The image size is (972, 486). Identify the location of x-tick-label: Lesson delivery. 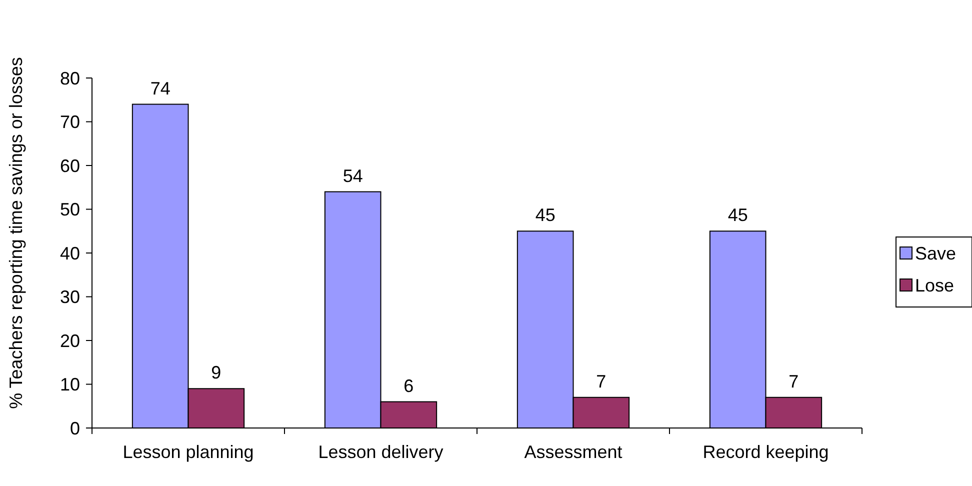
(381, 452).